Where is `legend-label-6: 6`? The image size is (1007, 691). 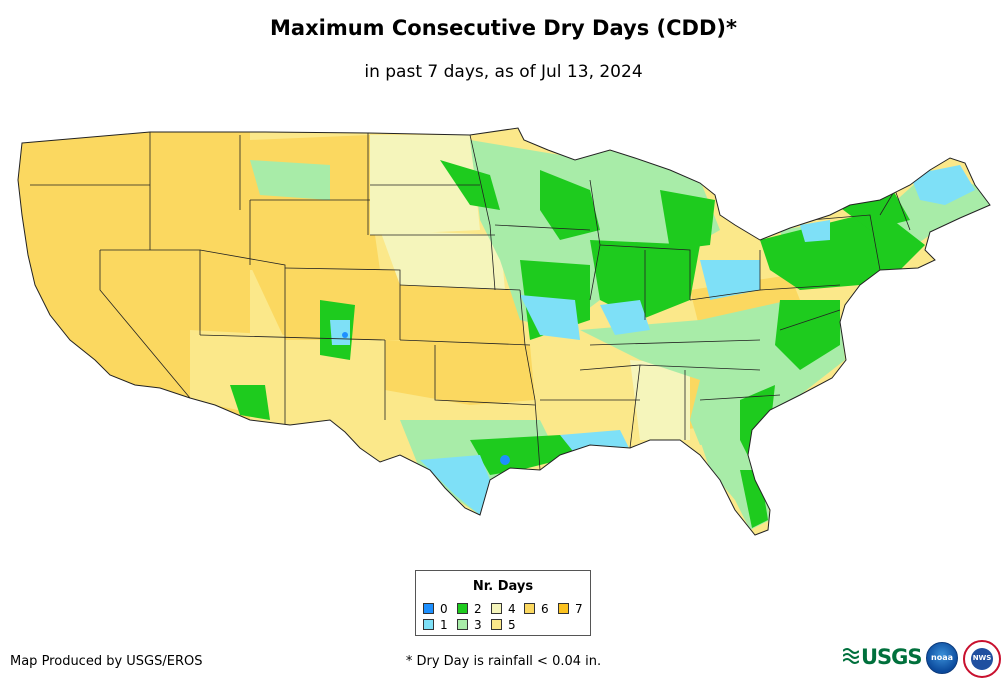
legend-label-6: 6 is located at coordinates (545, 608).